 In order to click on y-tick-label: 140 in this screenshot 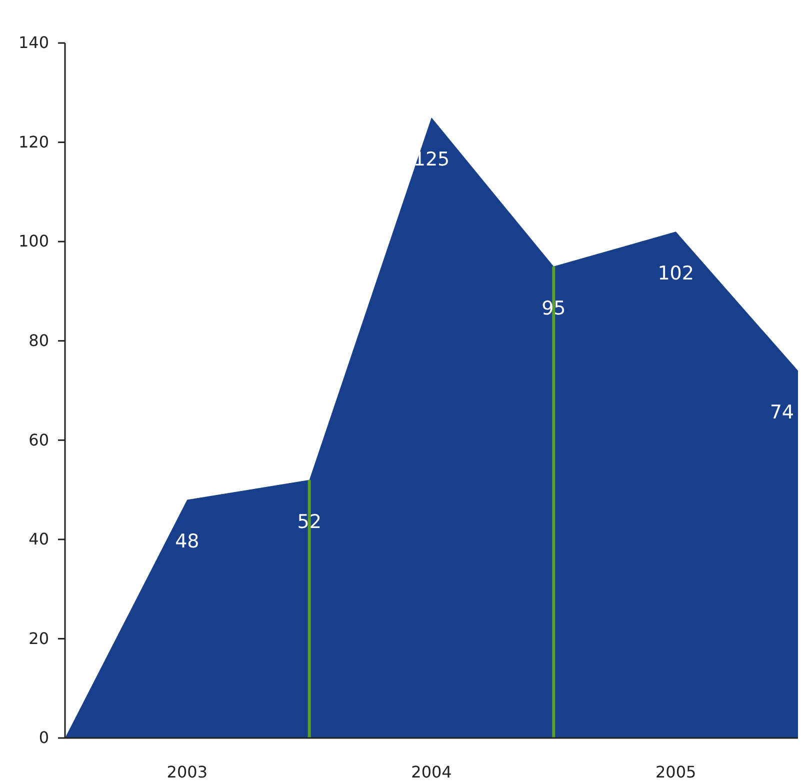, I will do `click(33, 42)`.